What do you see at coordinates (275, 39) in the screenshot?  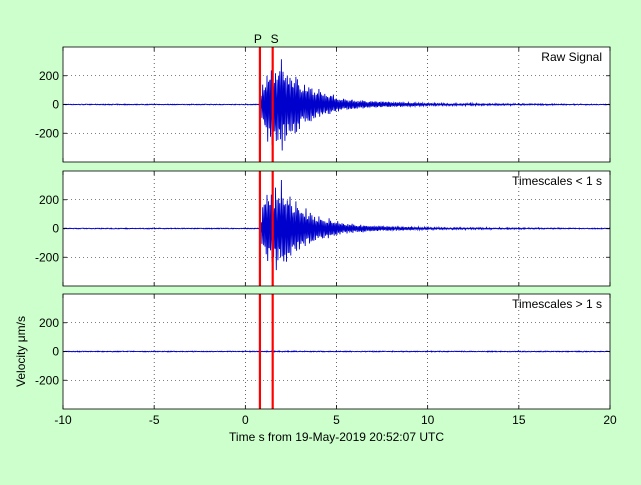 I see `phase-label-s: S` at bounding box center [275, 39].